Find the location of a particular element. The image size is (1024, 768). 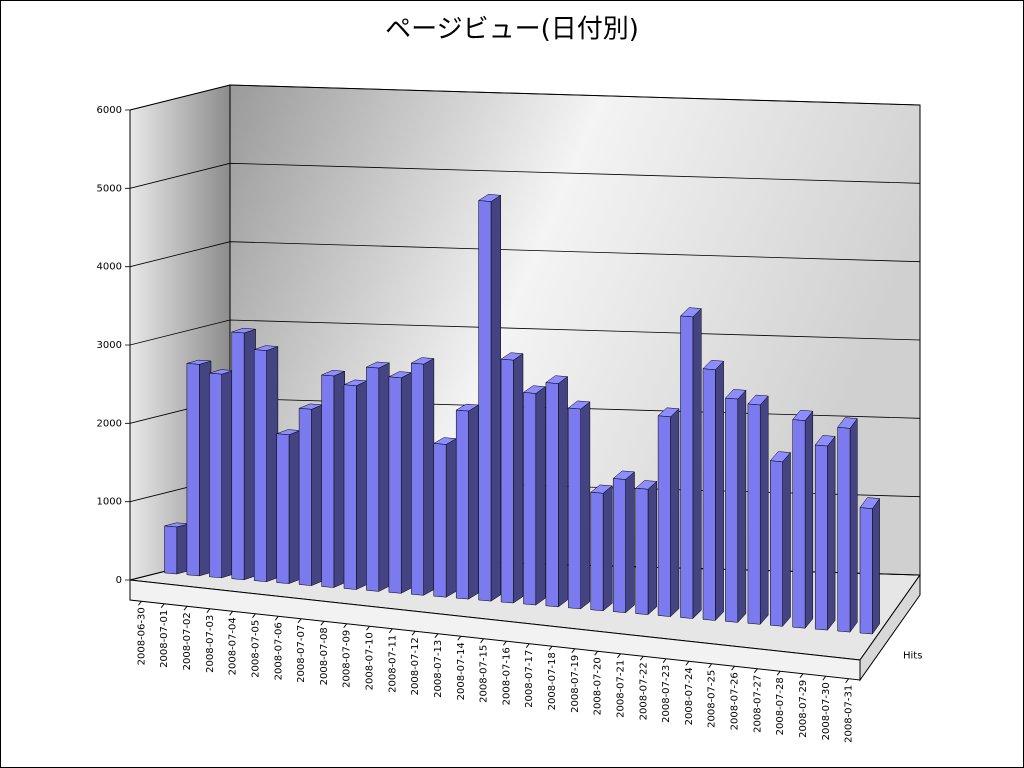

x-tick-label: 2008-07-23 is located at coordinates (666, 694).